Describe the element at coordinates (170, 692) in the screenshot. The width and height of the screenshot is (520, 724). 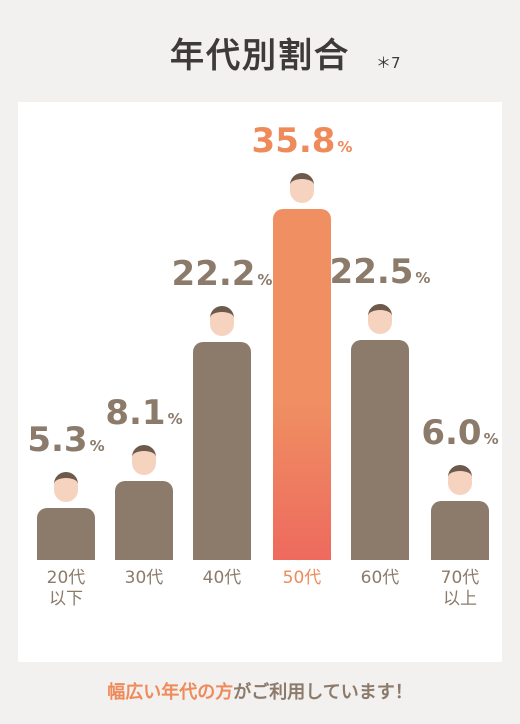
I see `footer-highlight: 幅広い年代の方` at that location.